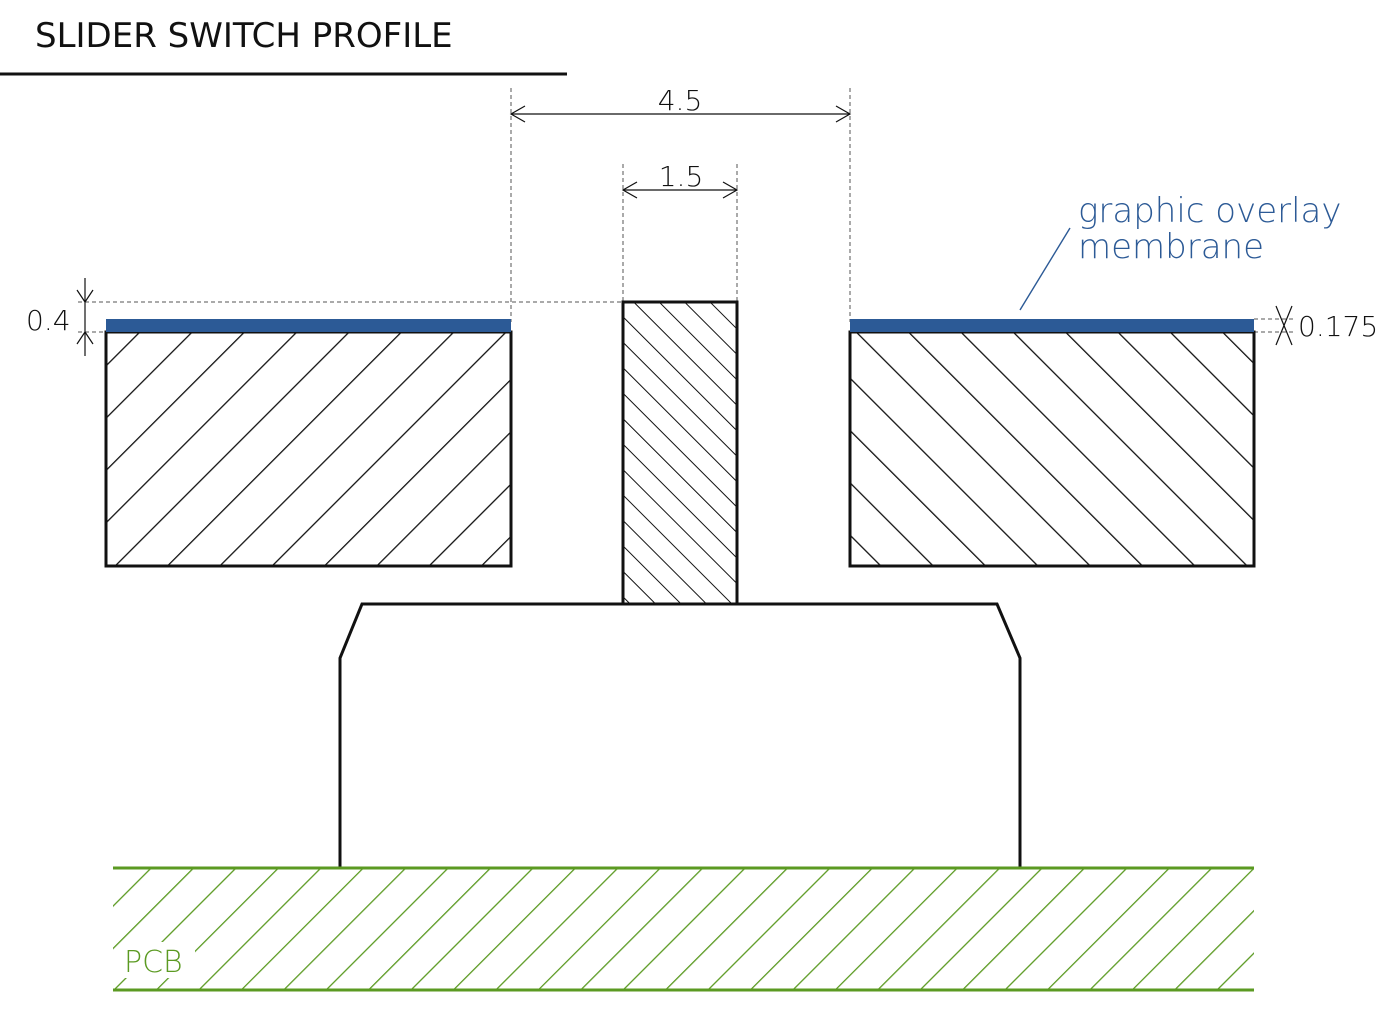 This screenshot has height=1020, width=1398. I want to click on overlay-leader-line, so click(1045, 269).